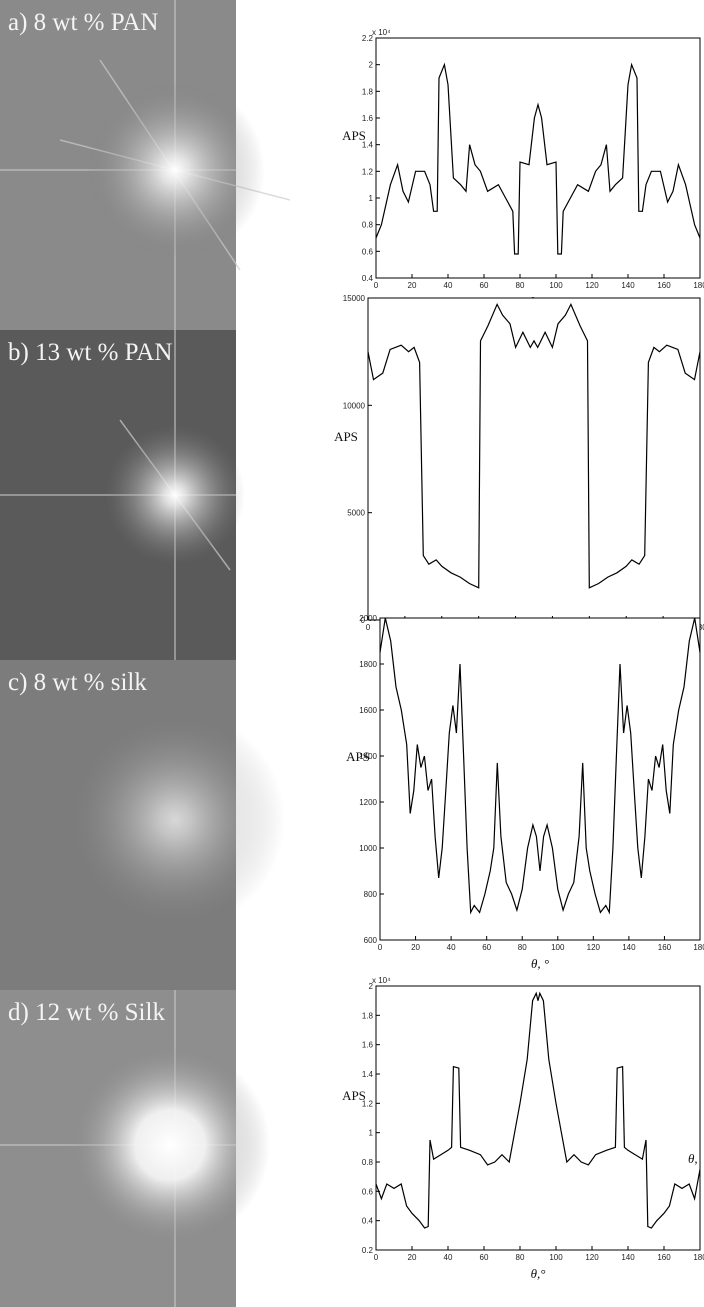 This screenshot has width=704, height=1307. What do you see at coordinates (77, 682) in the screenshot?
I see `panel-label: c) 8 wt % silk` at bounding box center [77, 682].